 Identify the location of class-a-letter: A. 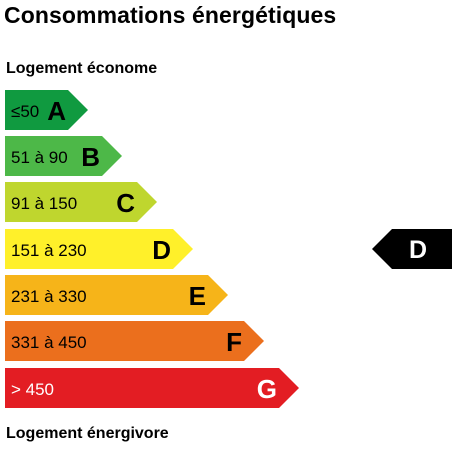
(56, 111).